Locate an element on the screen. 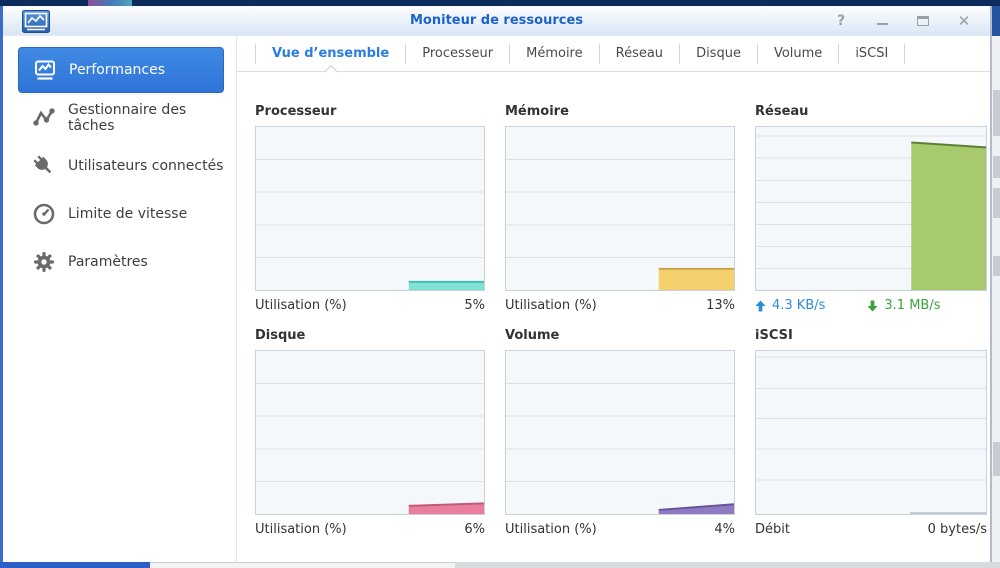  tab-reseau: Réseau is located at coordinates (640, 53).